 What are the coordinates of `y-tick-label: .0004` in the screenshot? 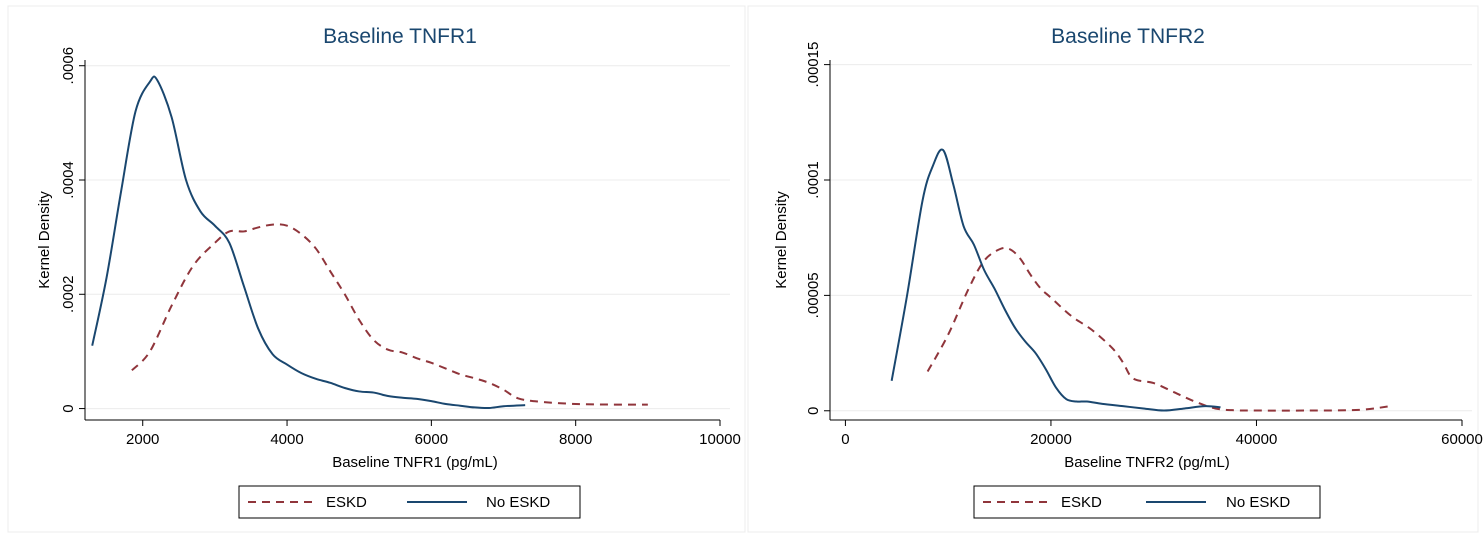 It's located at (68, 180).